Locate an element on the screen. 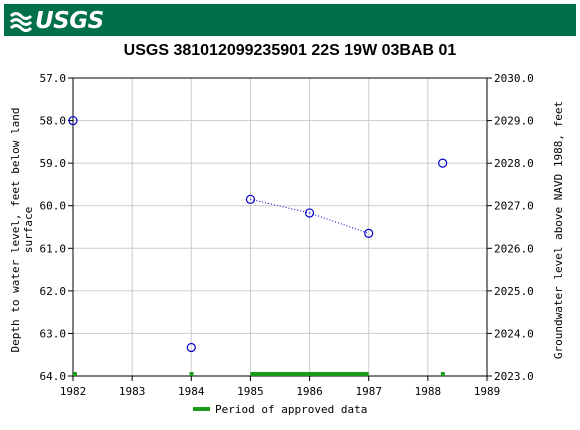 Image resolution: width=580 pixels, height=430 pixels. legend: Period of approved data is located at coordinates (280, 409).